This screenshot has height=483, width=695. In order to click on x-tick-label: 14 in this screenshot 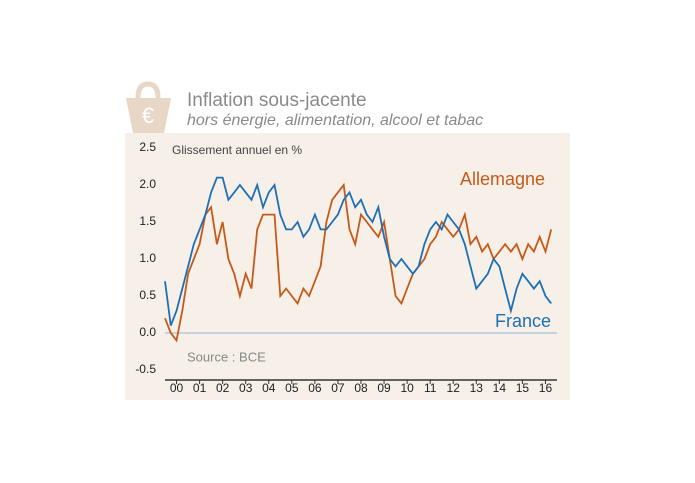, I will do `click(500, 388)`.